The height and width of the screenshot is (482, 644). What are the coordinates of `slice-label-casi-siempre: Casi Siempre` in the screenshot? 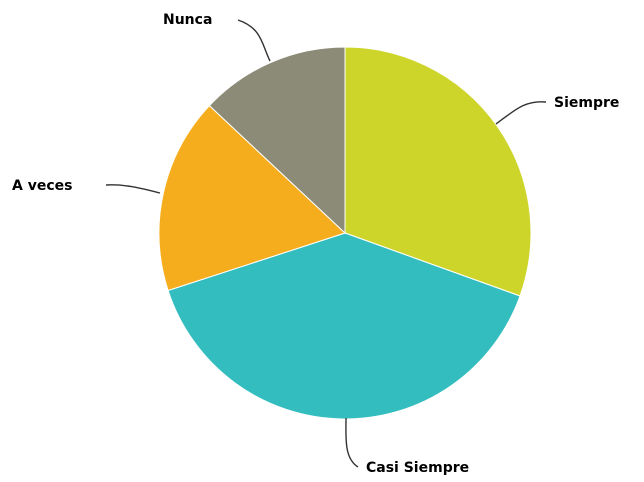 It's located at (417, 468).